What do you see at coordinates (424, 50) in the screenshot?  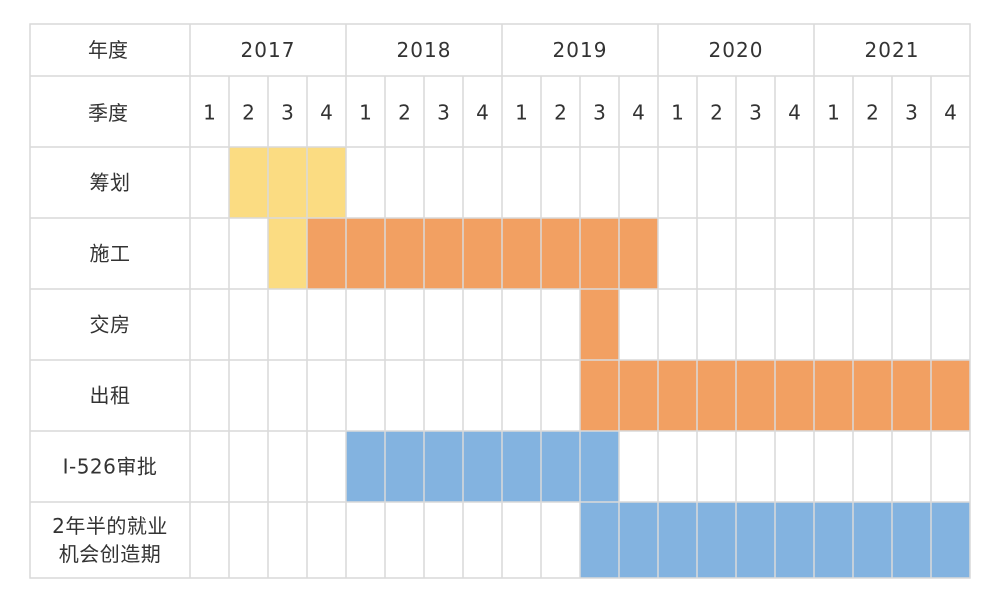 I see `year-label: 2018` at bounding box center [424, 50].